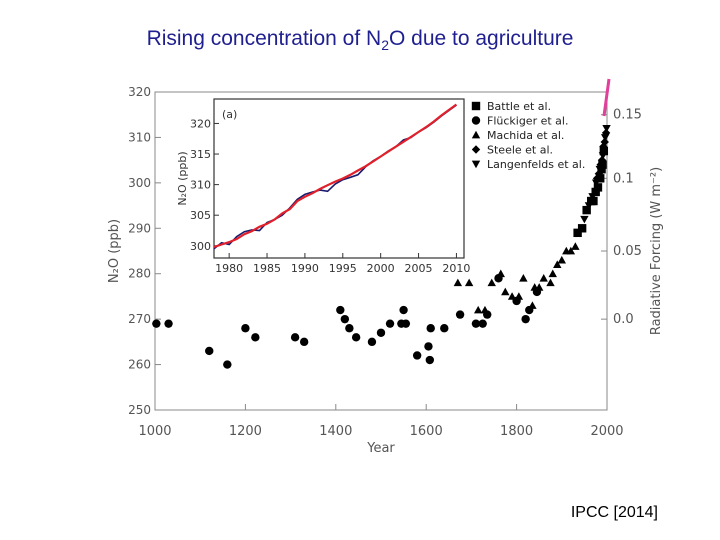 The width and height of the screenshot is (720, 540). What do you see at coordinates (182, 178) in the screenshot?
I see `inset-y-axis-label: N₂O (ppb)` at bounding box center [182, 178].